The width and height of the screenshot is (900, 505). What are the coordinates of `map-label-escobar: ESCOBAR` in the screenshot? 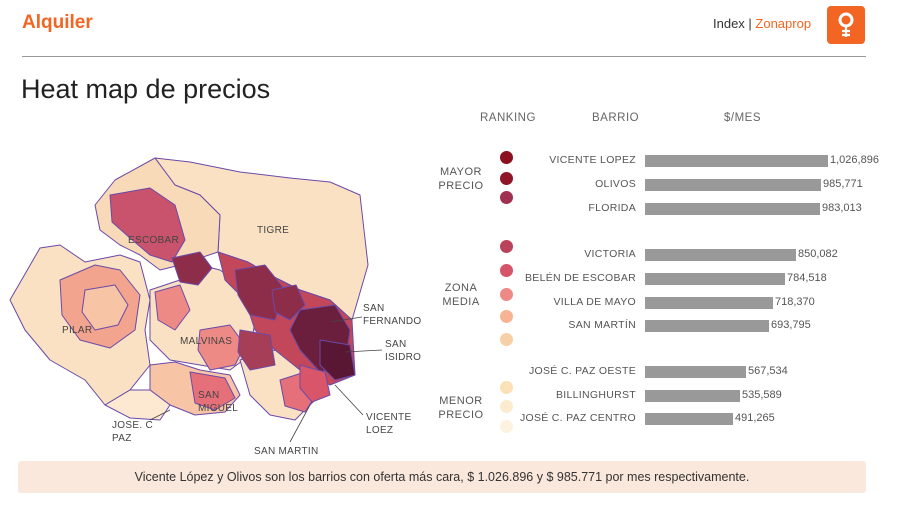 It's located at (154, 240).